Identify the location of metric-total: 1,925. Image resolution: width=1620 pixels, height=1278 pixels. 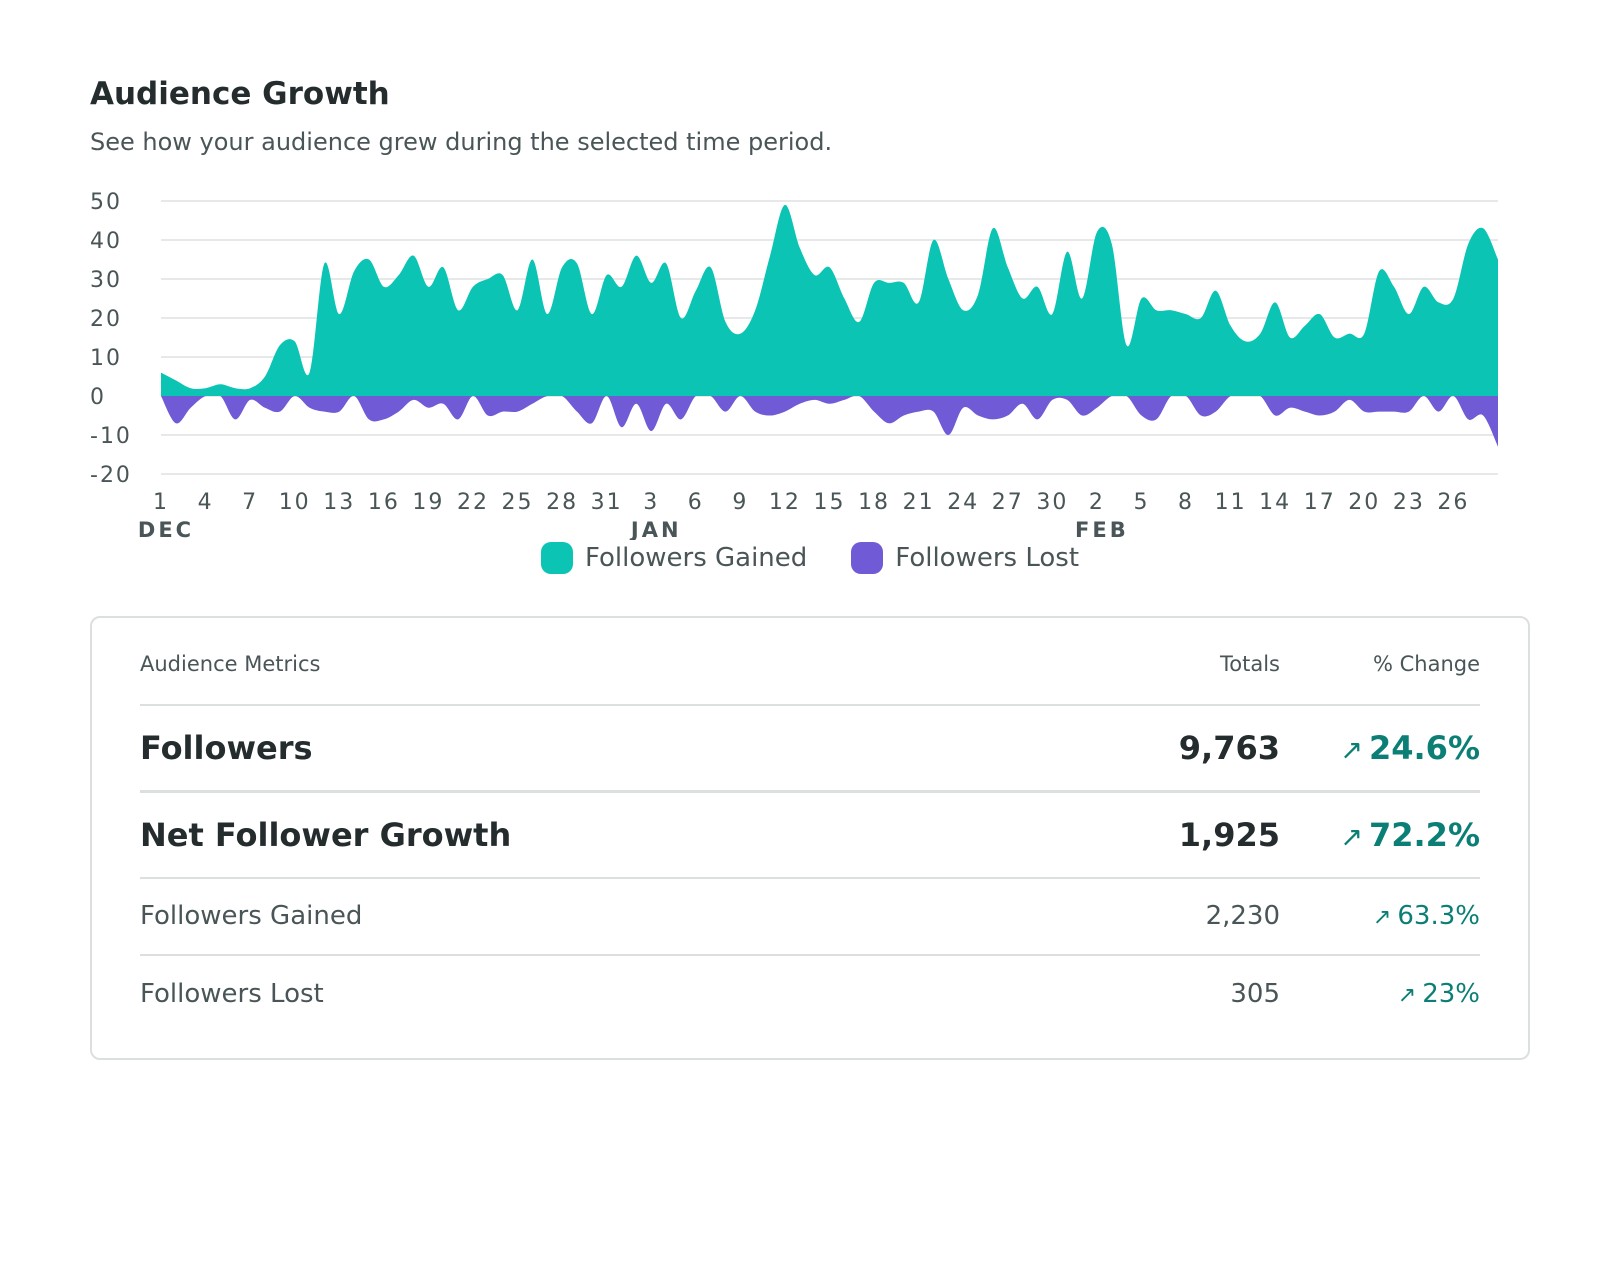
(1229, 835).